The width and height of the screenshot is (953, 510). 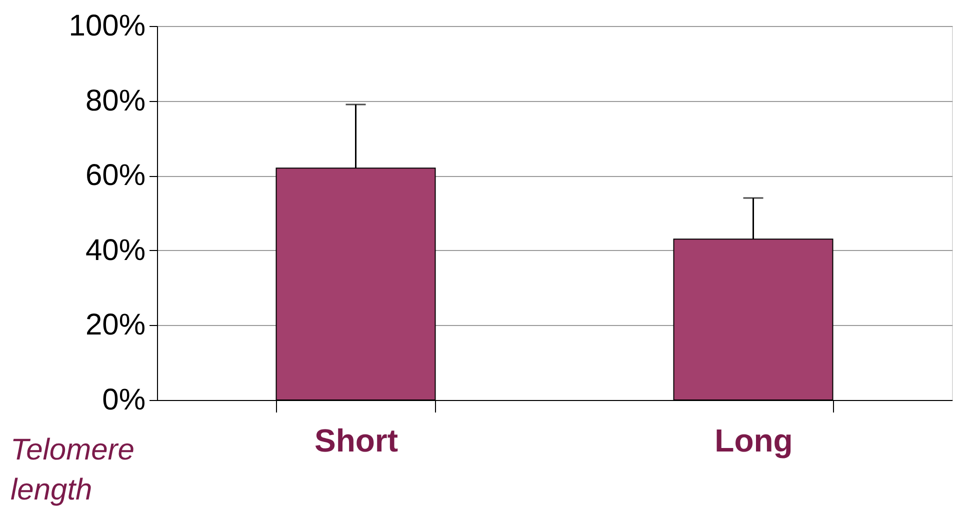 What do you see at coordinates (124, 400) in the screenshot?
I see `y-tick-label: 0%` at bounding box center [124, 400].